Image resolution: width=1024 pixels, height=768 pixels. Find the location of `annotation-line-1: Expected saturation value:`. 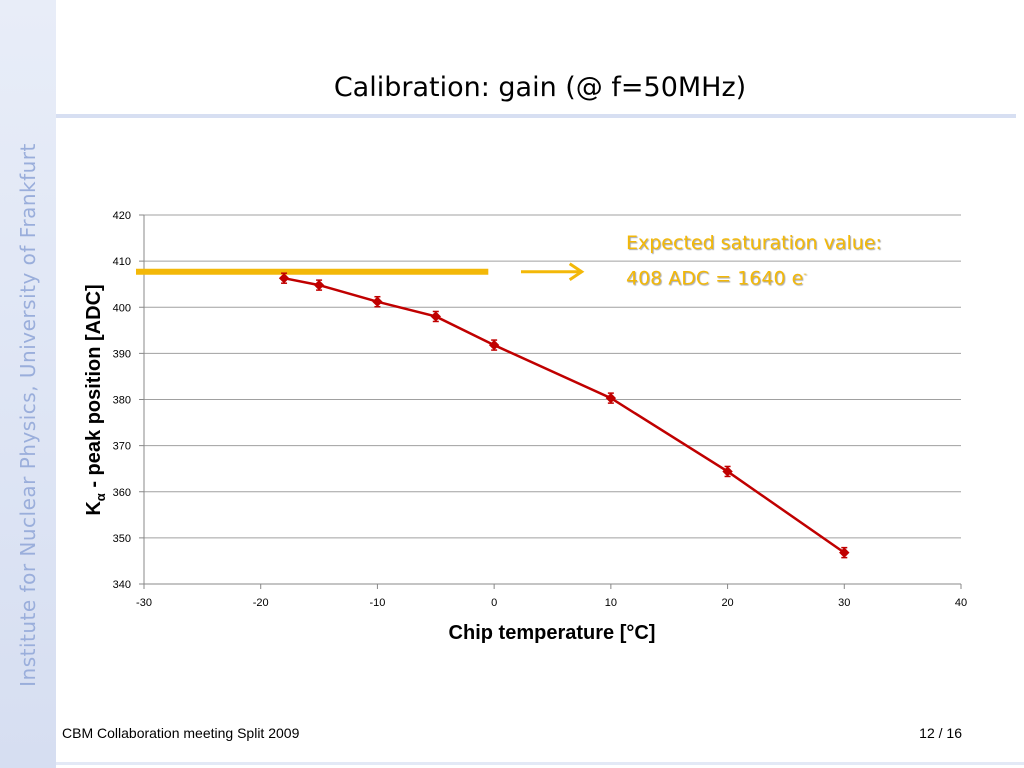

annotation-line-1: Expected saturation value: is located at coordinates (754, 243).